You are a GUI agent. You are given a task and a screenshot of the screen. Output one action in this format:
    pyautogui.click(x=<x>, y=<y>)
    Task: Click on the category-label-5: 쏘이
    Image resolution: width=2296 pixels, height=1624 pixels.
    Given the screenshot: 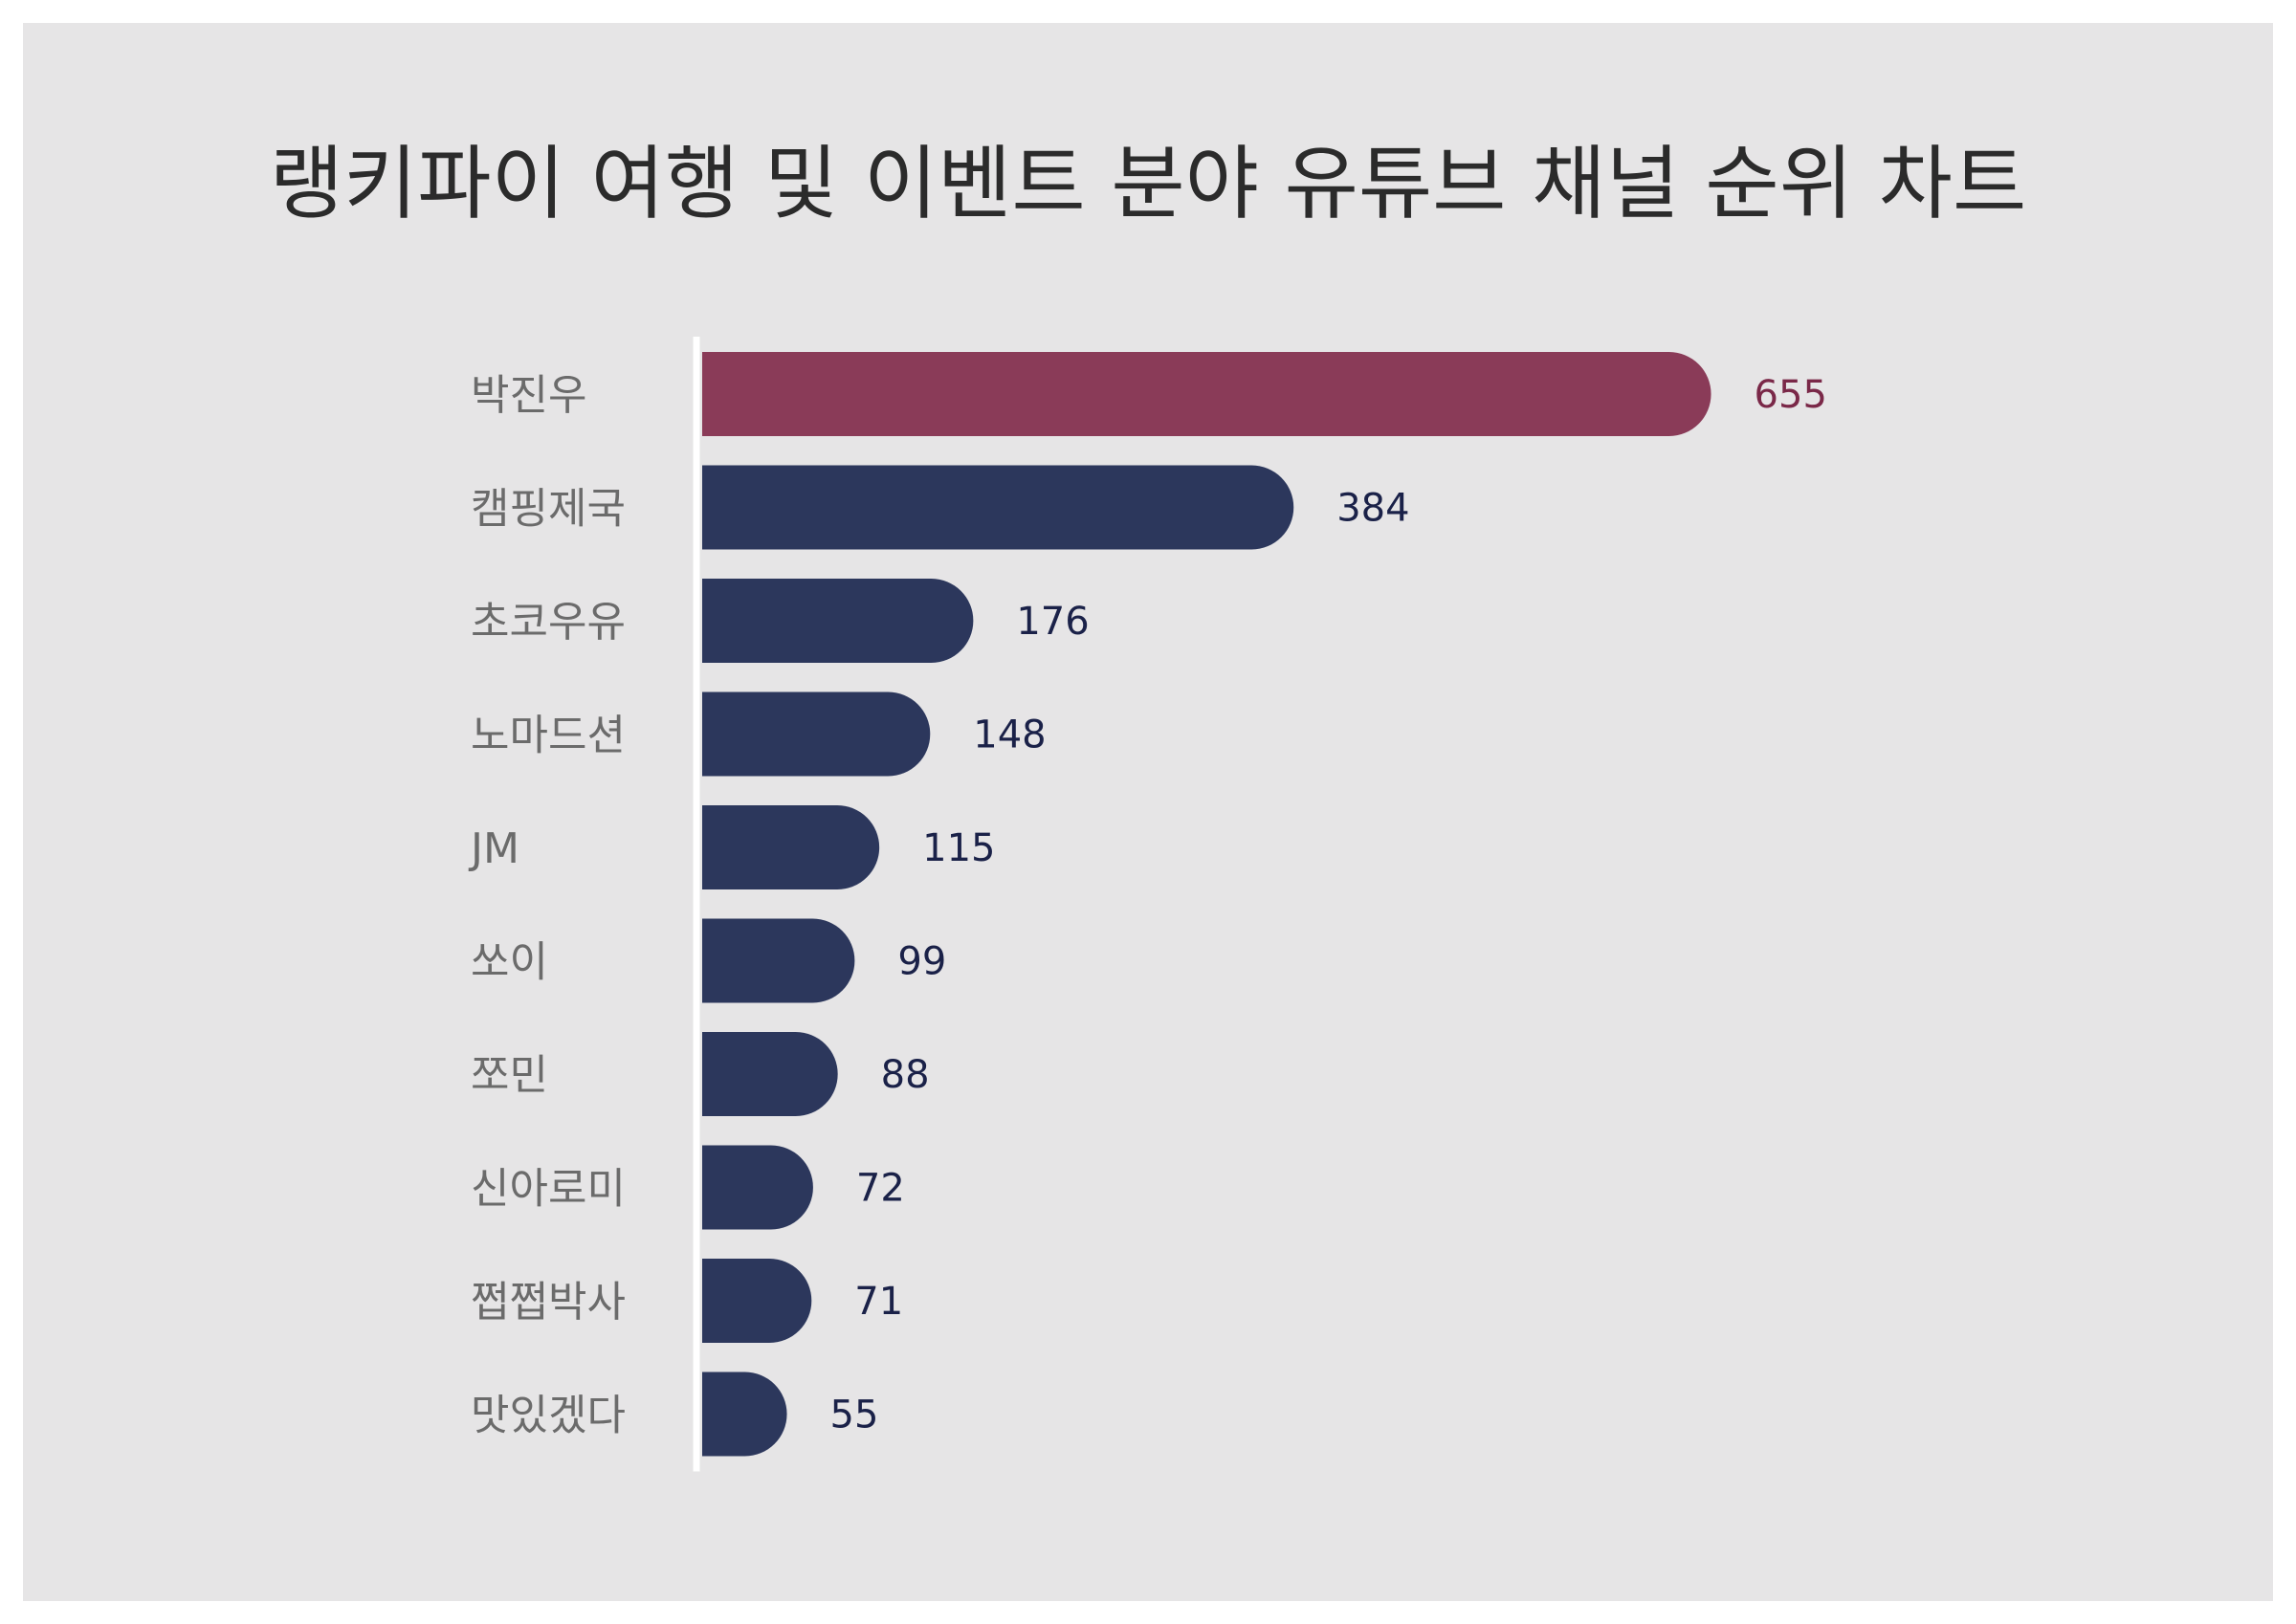 What is the action you would take?
    pyautogui.click(x=509, y=963)
    